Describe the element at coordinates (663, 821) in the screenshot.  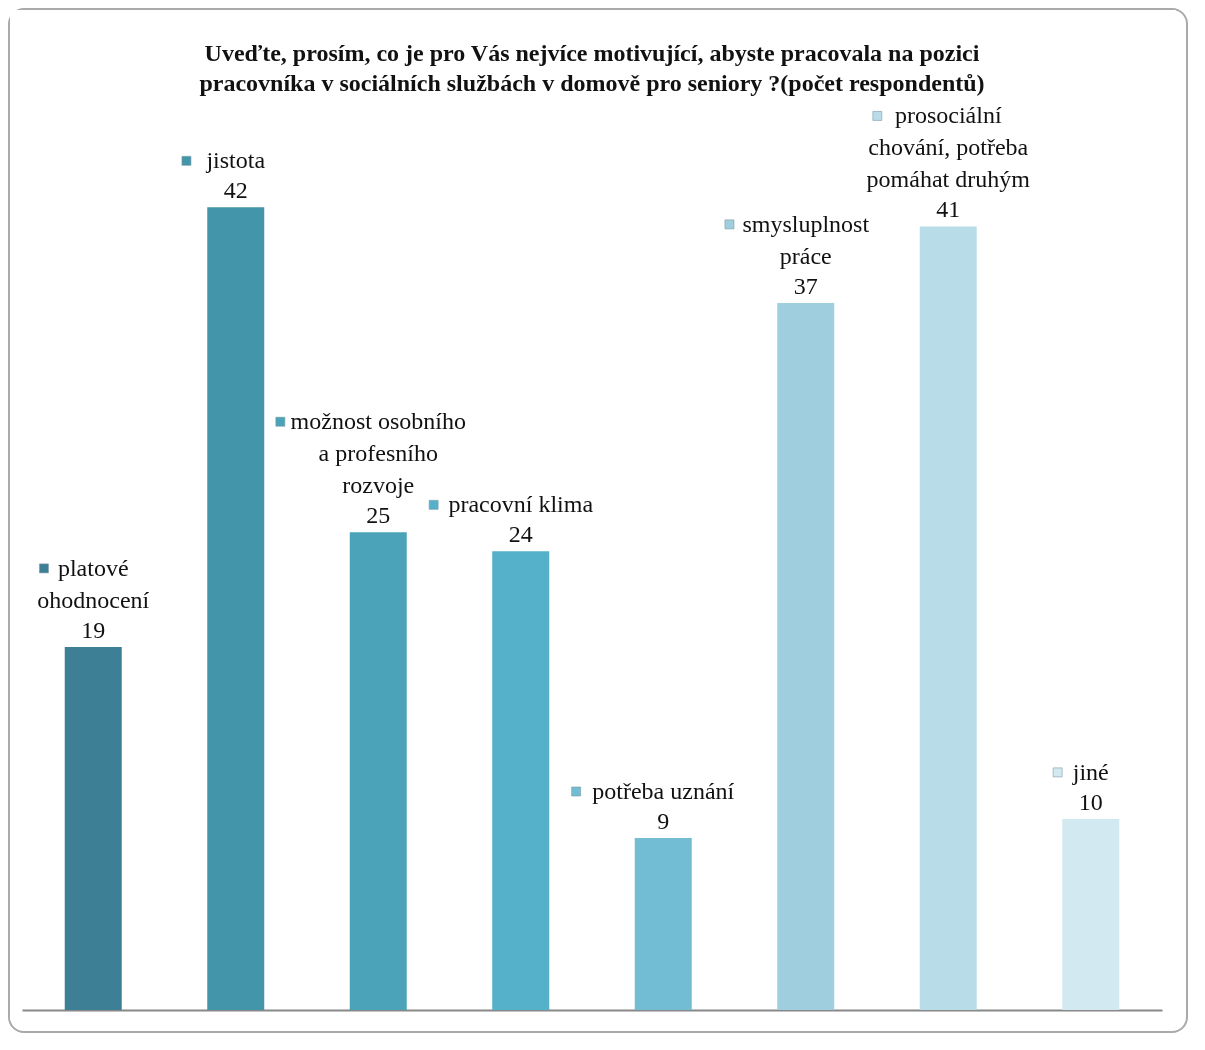
I see `data-label: 9` at that location.